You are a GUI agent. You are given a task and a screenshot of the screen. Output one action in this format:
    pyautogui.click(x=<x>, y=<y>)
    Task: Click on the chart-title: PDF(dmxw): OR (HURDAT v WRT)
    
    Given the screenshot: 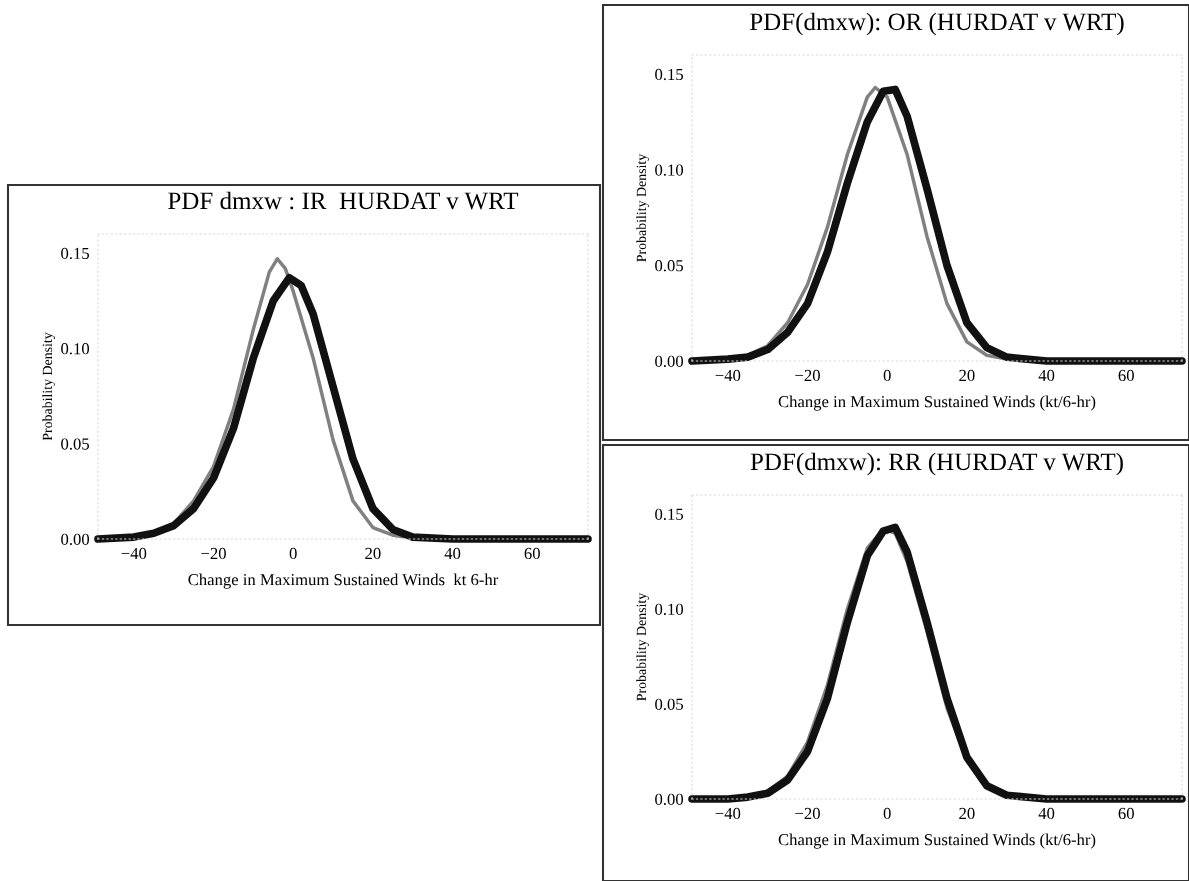 What is the action you would take?
    pyautogui.click(x=937, y=24)
    